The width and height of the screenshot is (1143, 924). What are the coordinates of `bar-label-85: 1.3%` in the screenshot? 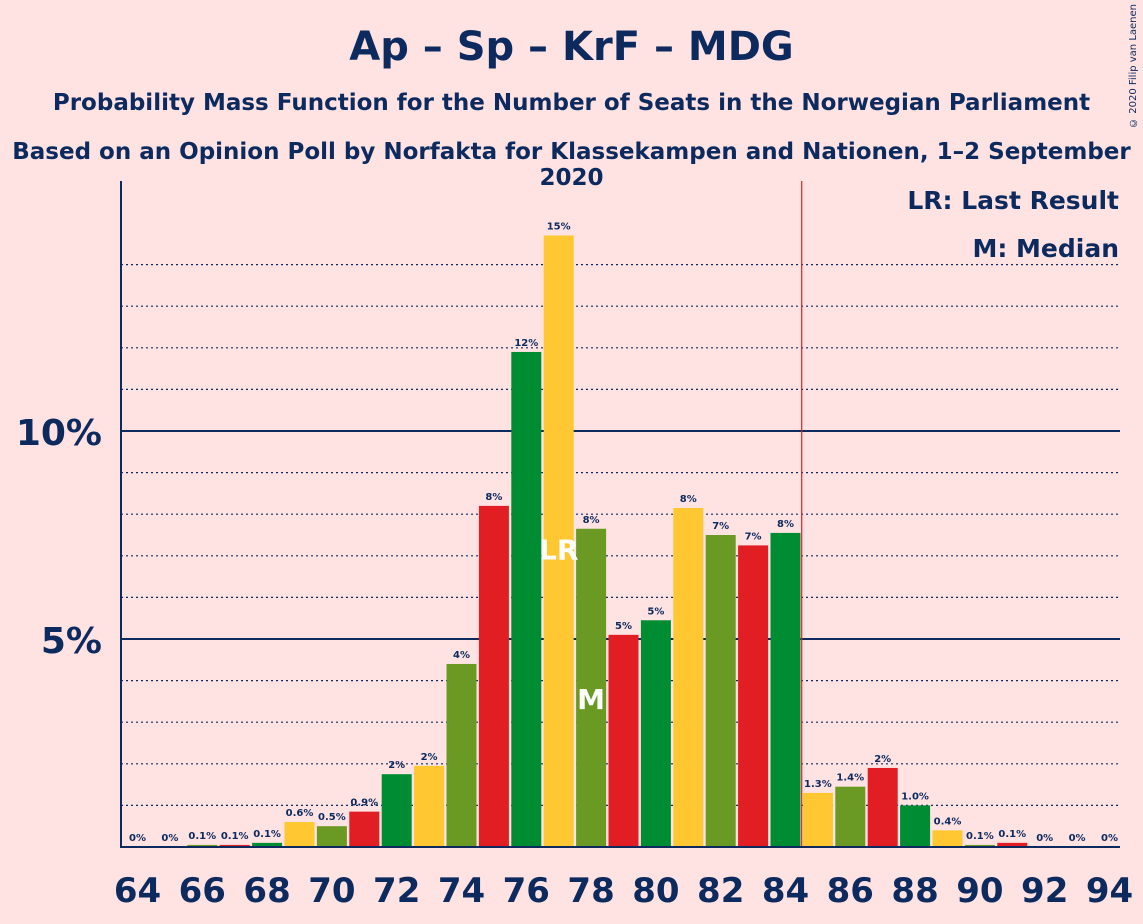 It's located at (818, 784).